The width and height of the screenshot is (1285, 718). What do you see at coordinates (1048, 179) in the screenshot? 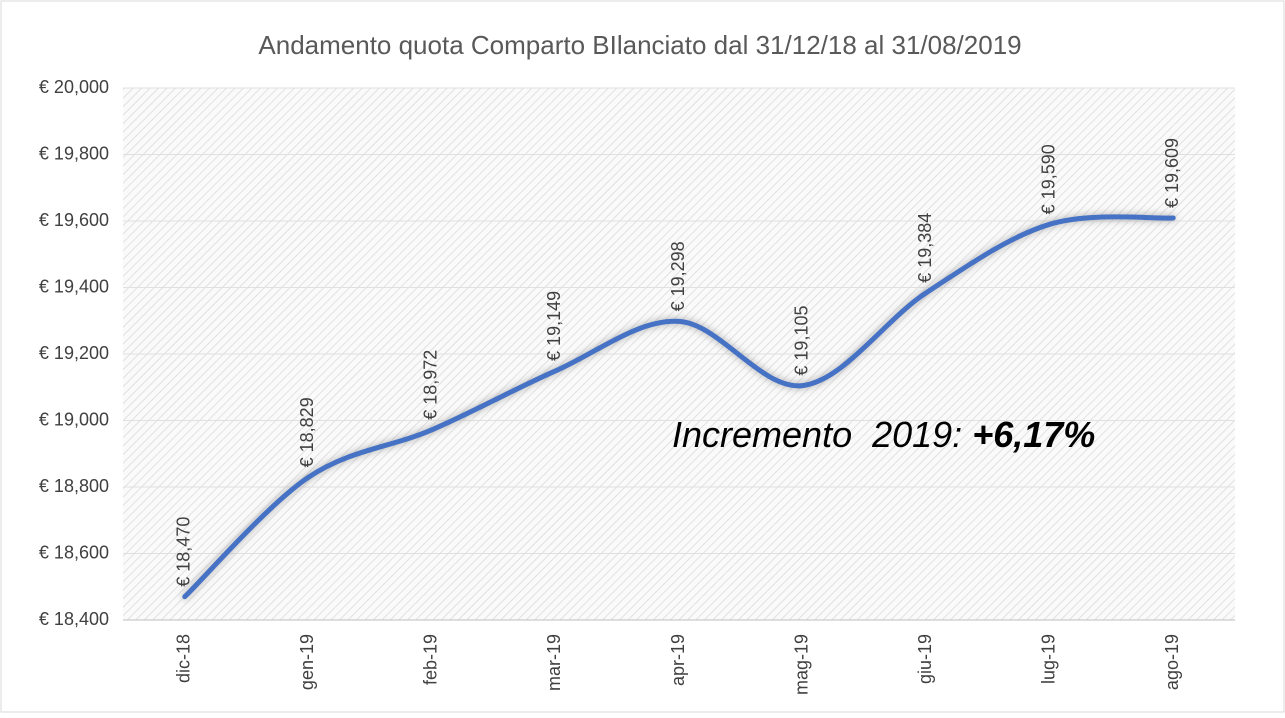
I see `data-label: € 19,590` at bounding box center [1048, 179].